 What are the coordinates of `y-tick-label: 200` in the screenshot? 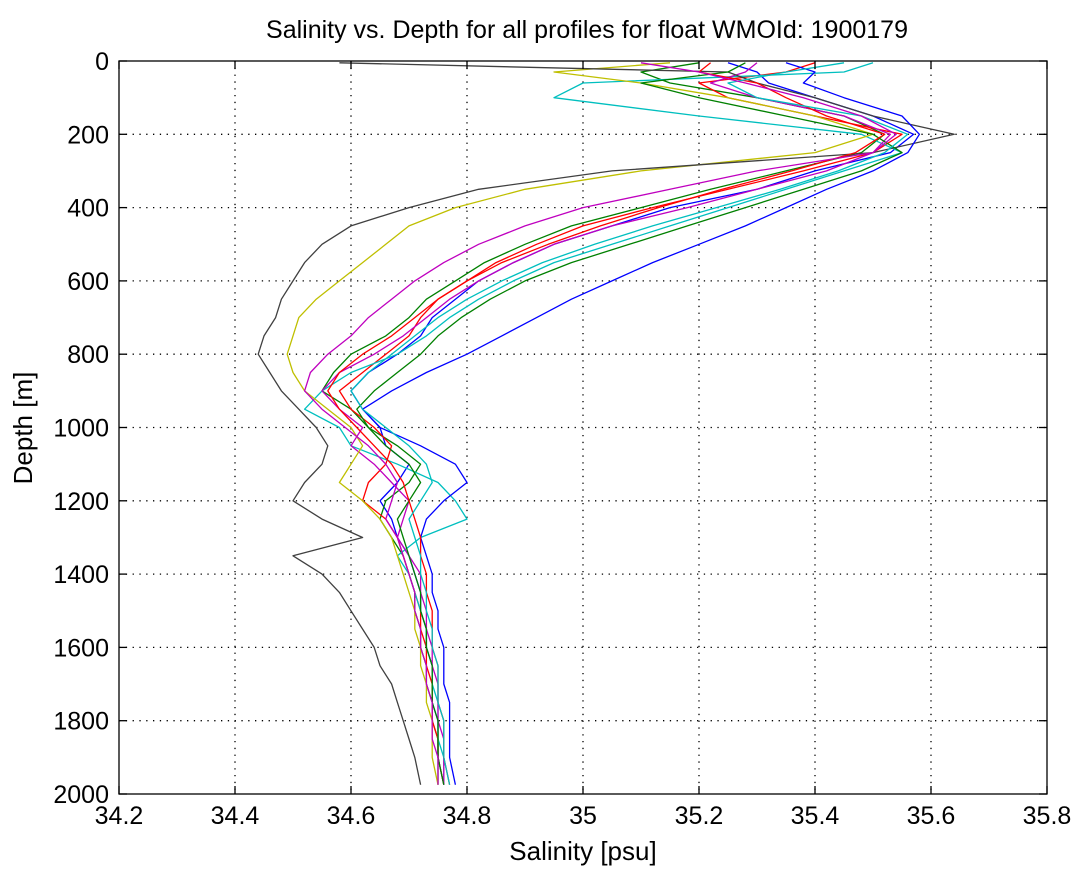 It's located at (88, 135).